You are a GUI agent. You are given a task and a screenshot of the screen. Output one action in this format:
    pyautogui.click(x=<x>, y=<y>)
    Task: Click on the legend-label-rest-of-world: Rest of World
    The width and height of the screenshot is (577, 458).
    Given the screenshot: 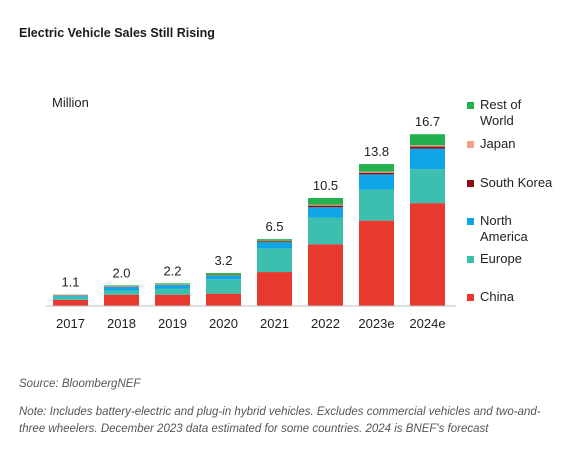 What is the action you would take?
    pyautogui.click(x=501, y=112)
    